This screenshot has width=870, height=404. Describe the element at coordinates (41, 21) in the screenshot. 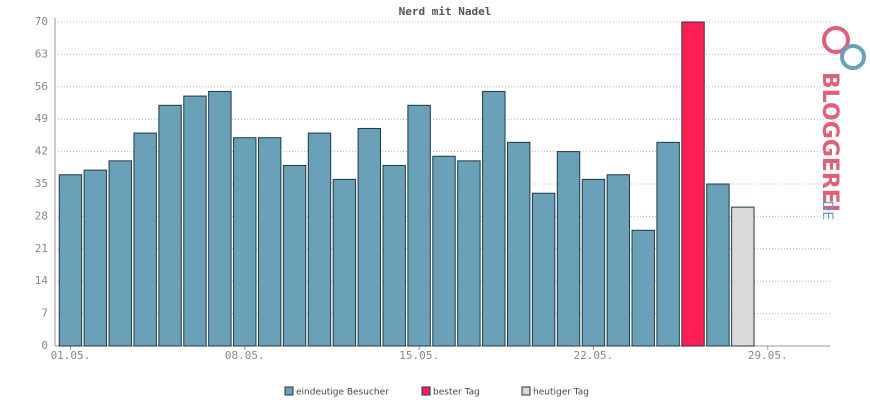

I see `y-tick-label: 70` at that location.